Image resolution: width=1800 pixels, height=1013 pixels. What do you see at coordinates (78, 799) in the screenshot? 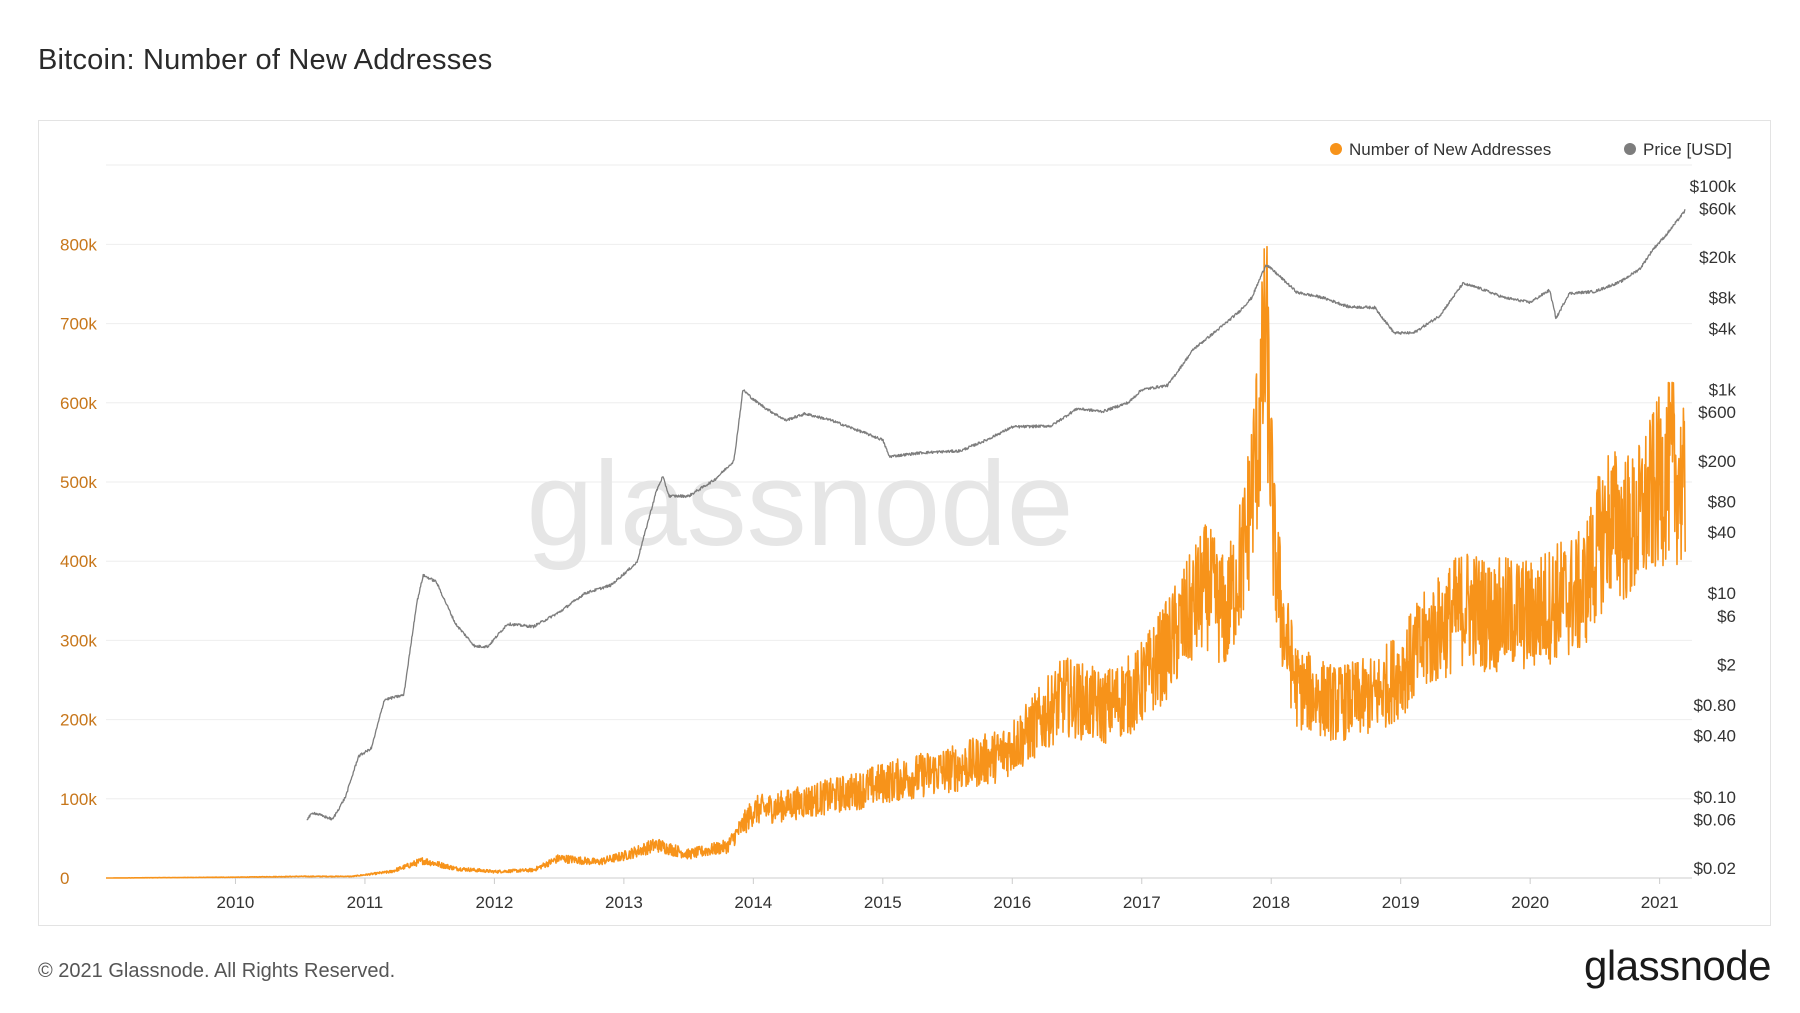
I see `y-left-tick-label: 100k` at bounding box center [78, 799].